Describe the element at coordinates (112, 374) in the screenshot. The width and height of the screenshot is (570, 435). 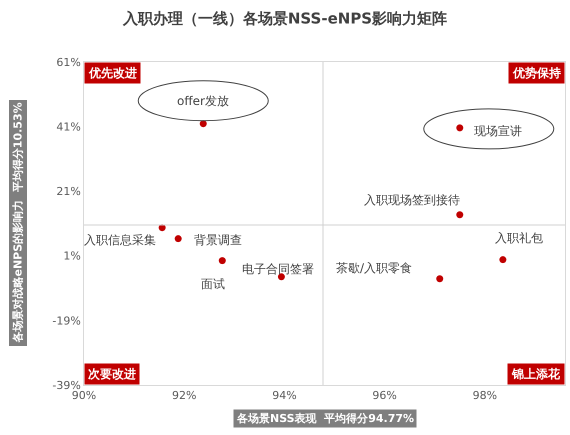
I see `annotation: 次要改进` at that location.